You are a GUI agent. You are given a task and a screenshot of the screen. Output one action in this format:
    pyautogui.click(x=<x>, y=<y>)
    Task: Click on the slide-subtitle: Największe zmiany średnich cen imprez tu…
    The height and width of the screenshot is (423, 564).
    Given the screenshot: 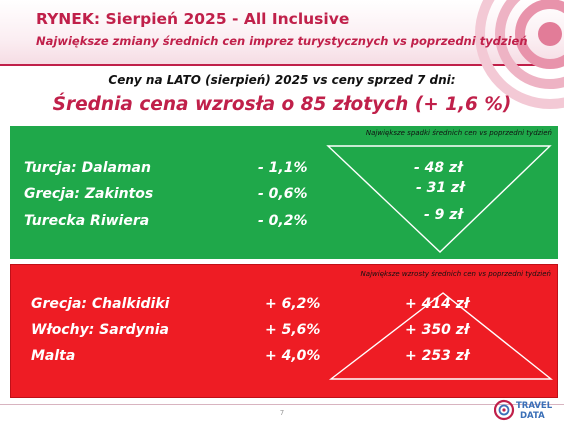 What is the action you would take?
    pyautogui.click(x=282, y=41)
    